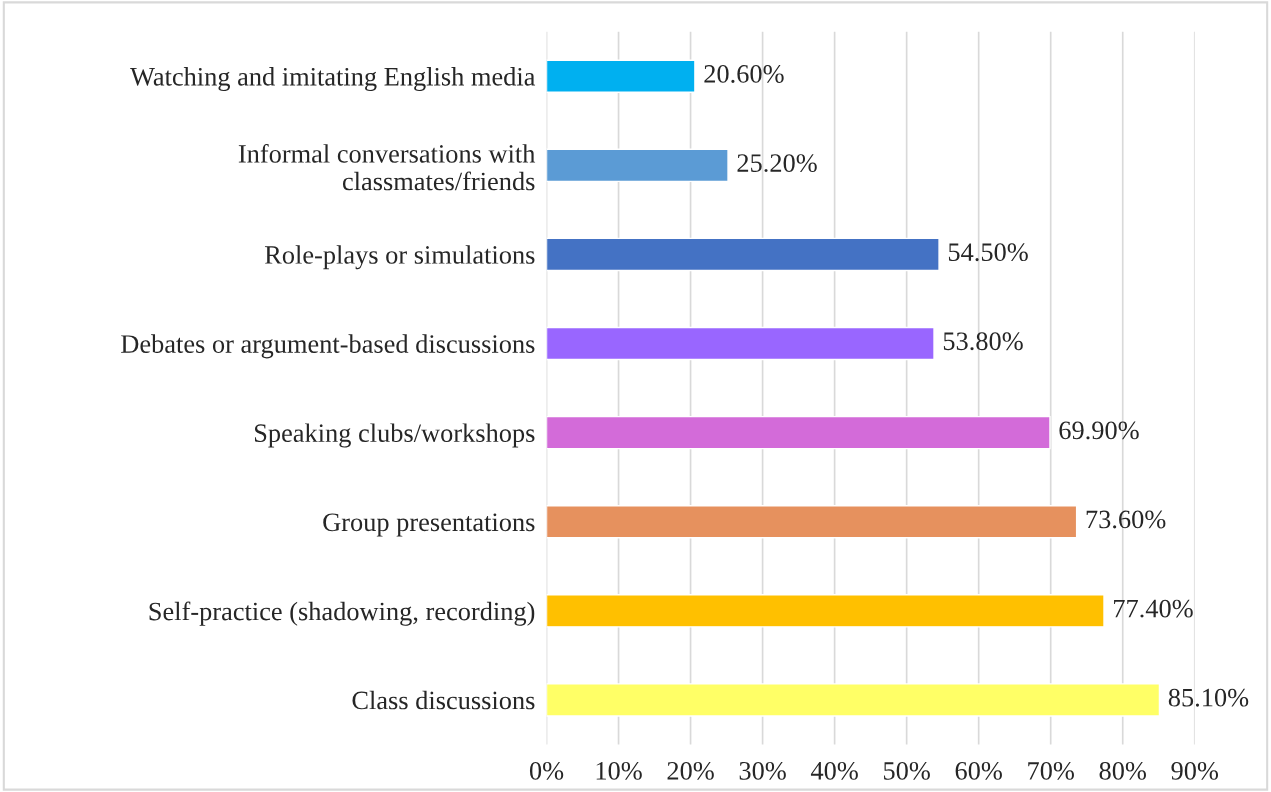 The width and height of the screenshot is (1271, 792). I want to click on x-tick-label: 50%, so click(907, 770).